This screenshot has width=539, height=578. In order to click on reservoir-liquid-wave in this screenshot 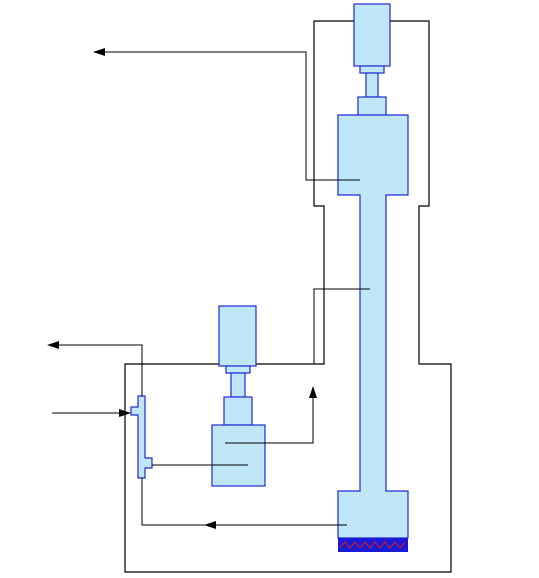, I will do `click(372, 545)`.